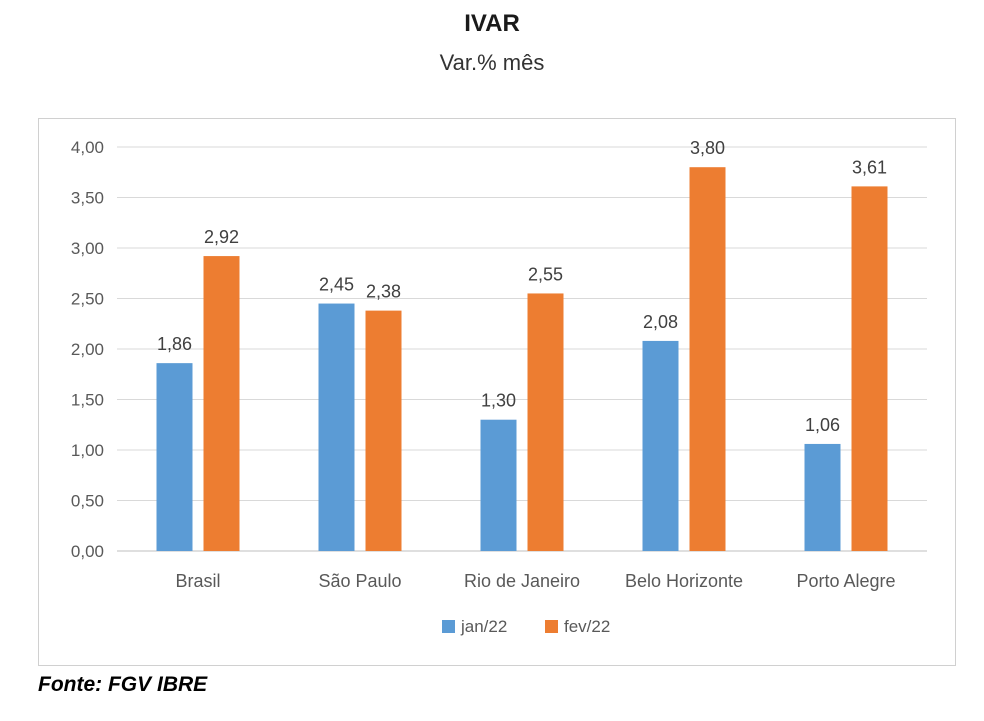 This screenshot has width=984, height=721. I want to click on x-category-label: Porto Alegre, so click(845, 581).